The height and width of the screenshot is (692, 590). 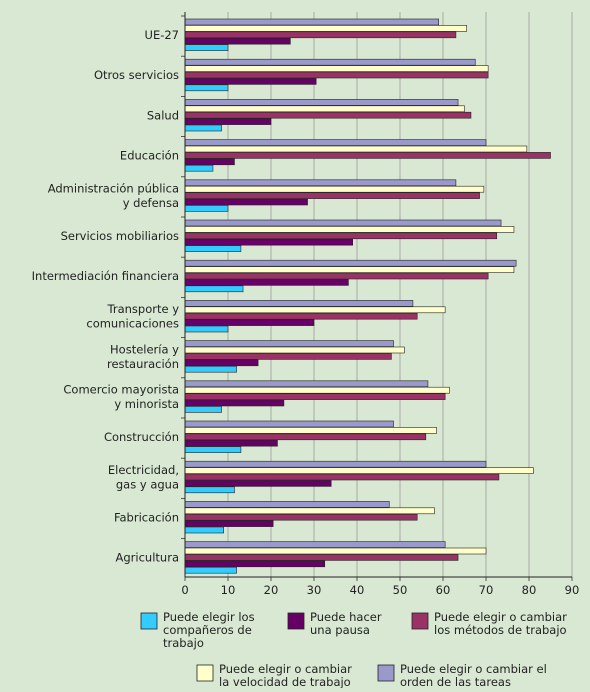 I want to click on category-label: UE-27, so click(x=162, y=35).